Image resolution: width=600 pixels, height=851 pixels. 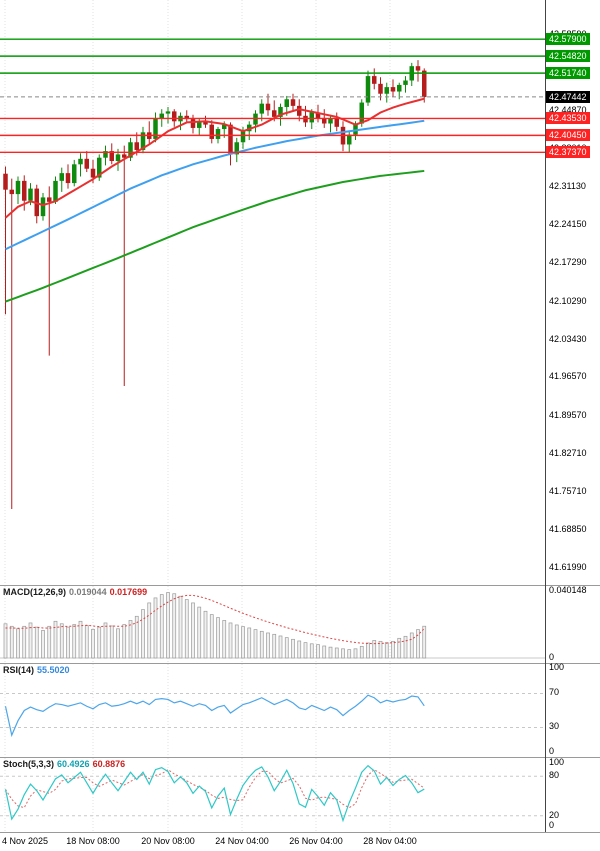 I want to click on rsi-axis-label: 70, so click(x=554, y=692).